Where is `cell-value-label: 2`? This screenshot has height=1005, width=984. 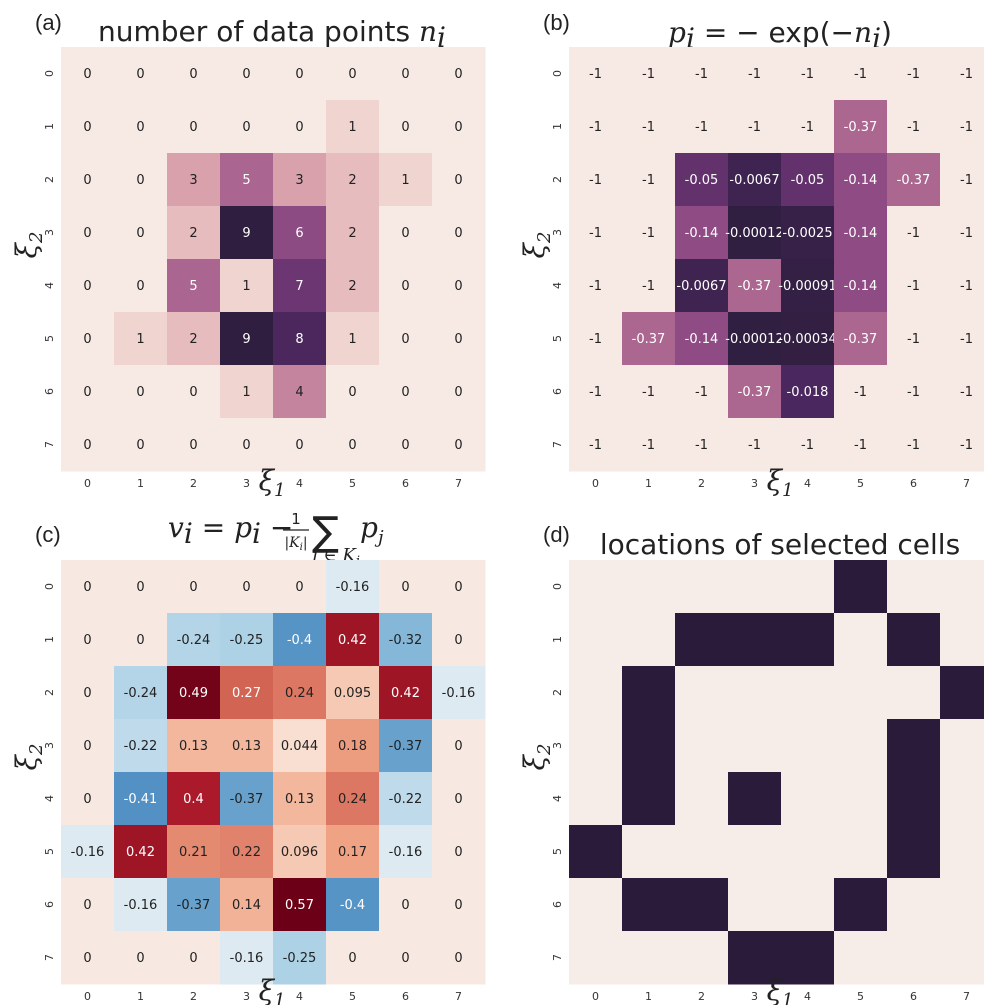 cell-value-label: 2 is located at coordinates (352, 180).